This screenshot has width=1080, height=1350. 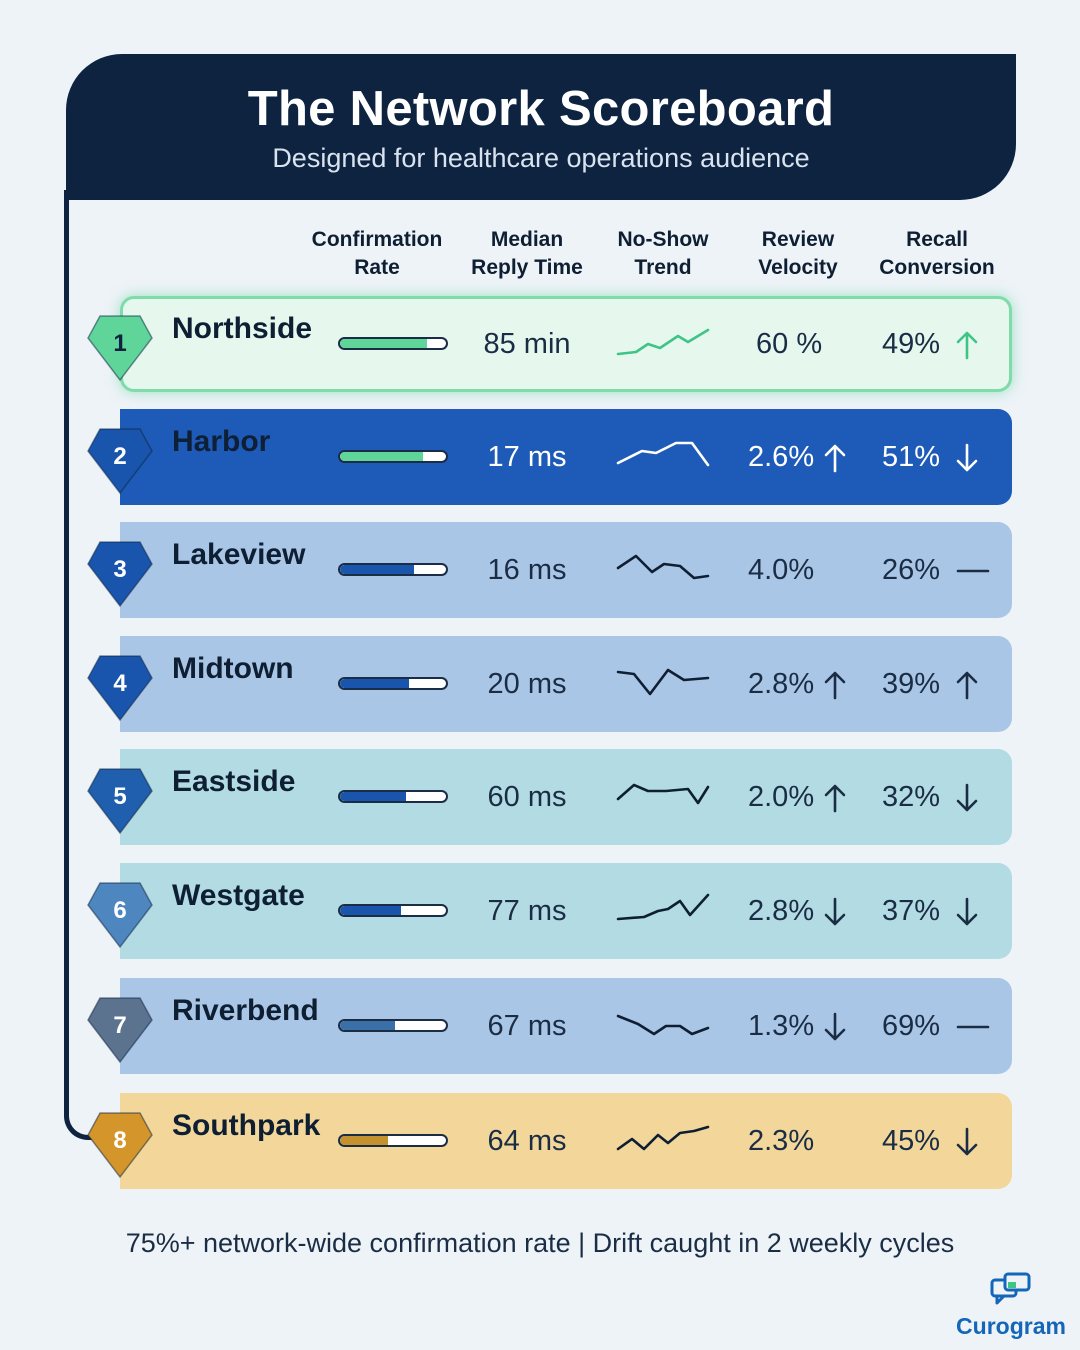 I want to click on location-name: Eastside, so click(x=234, y=781).